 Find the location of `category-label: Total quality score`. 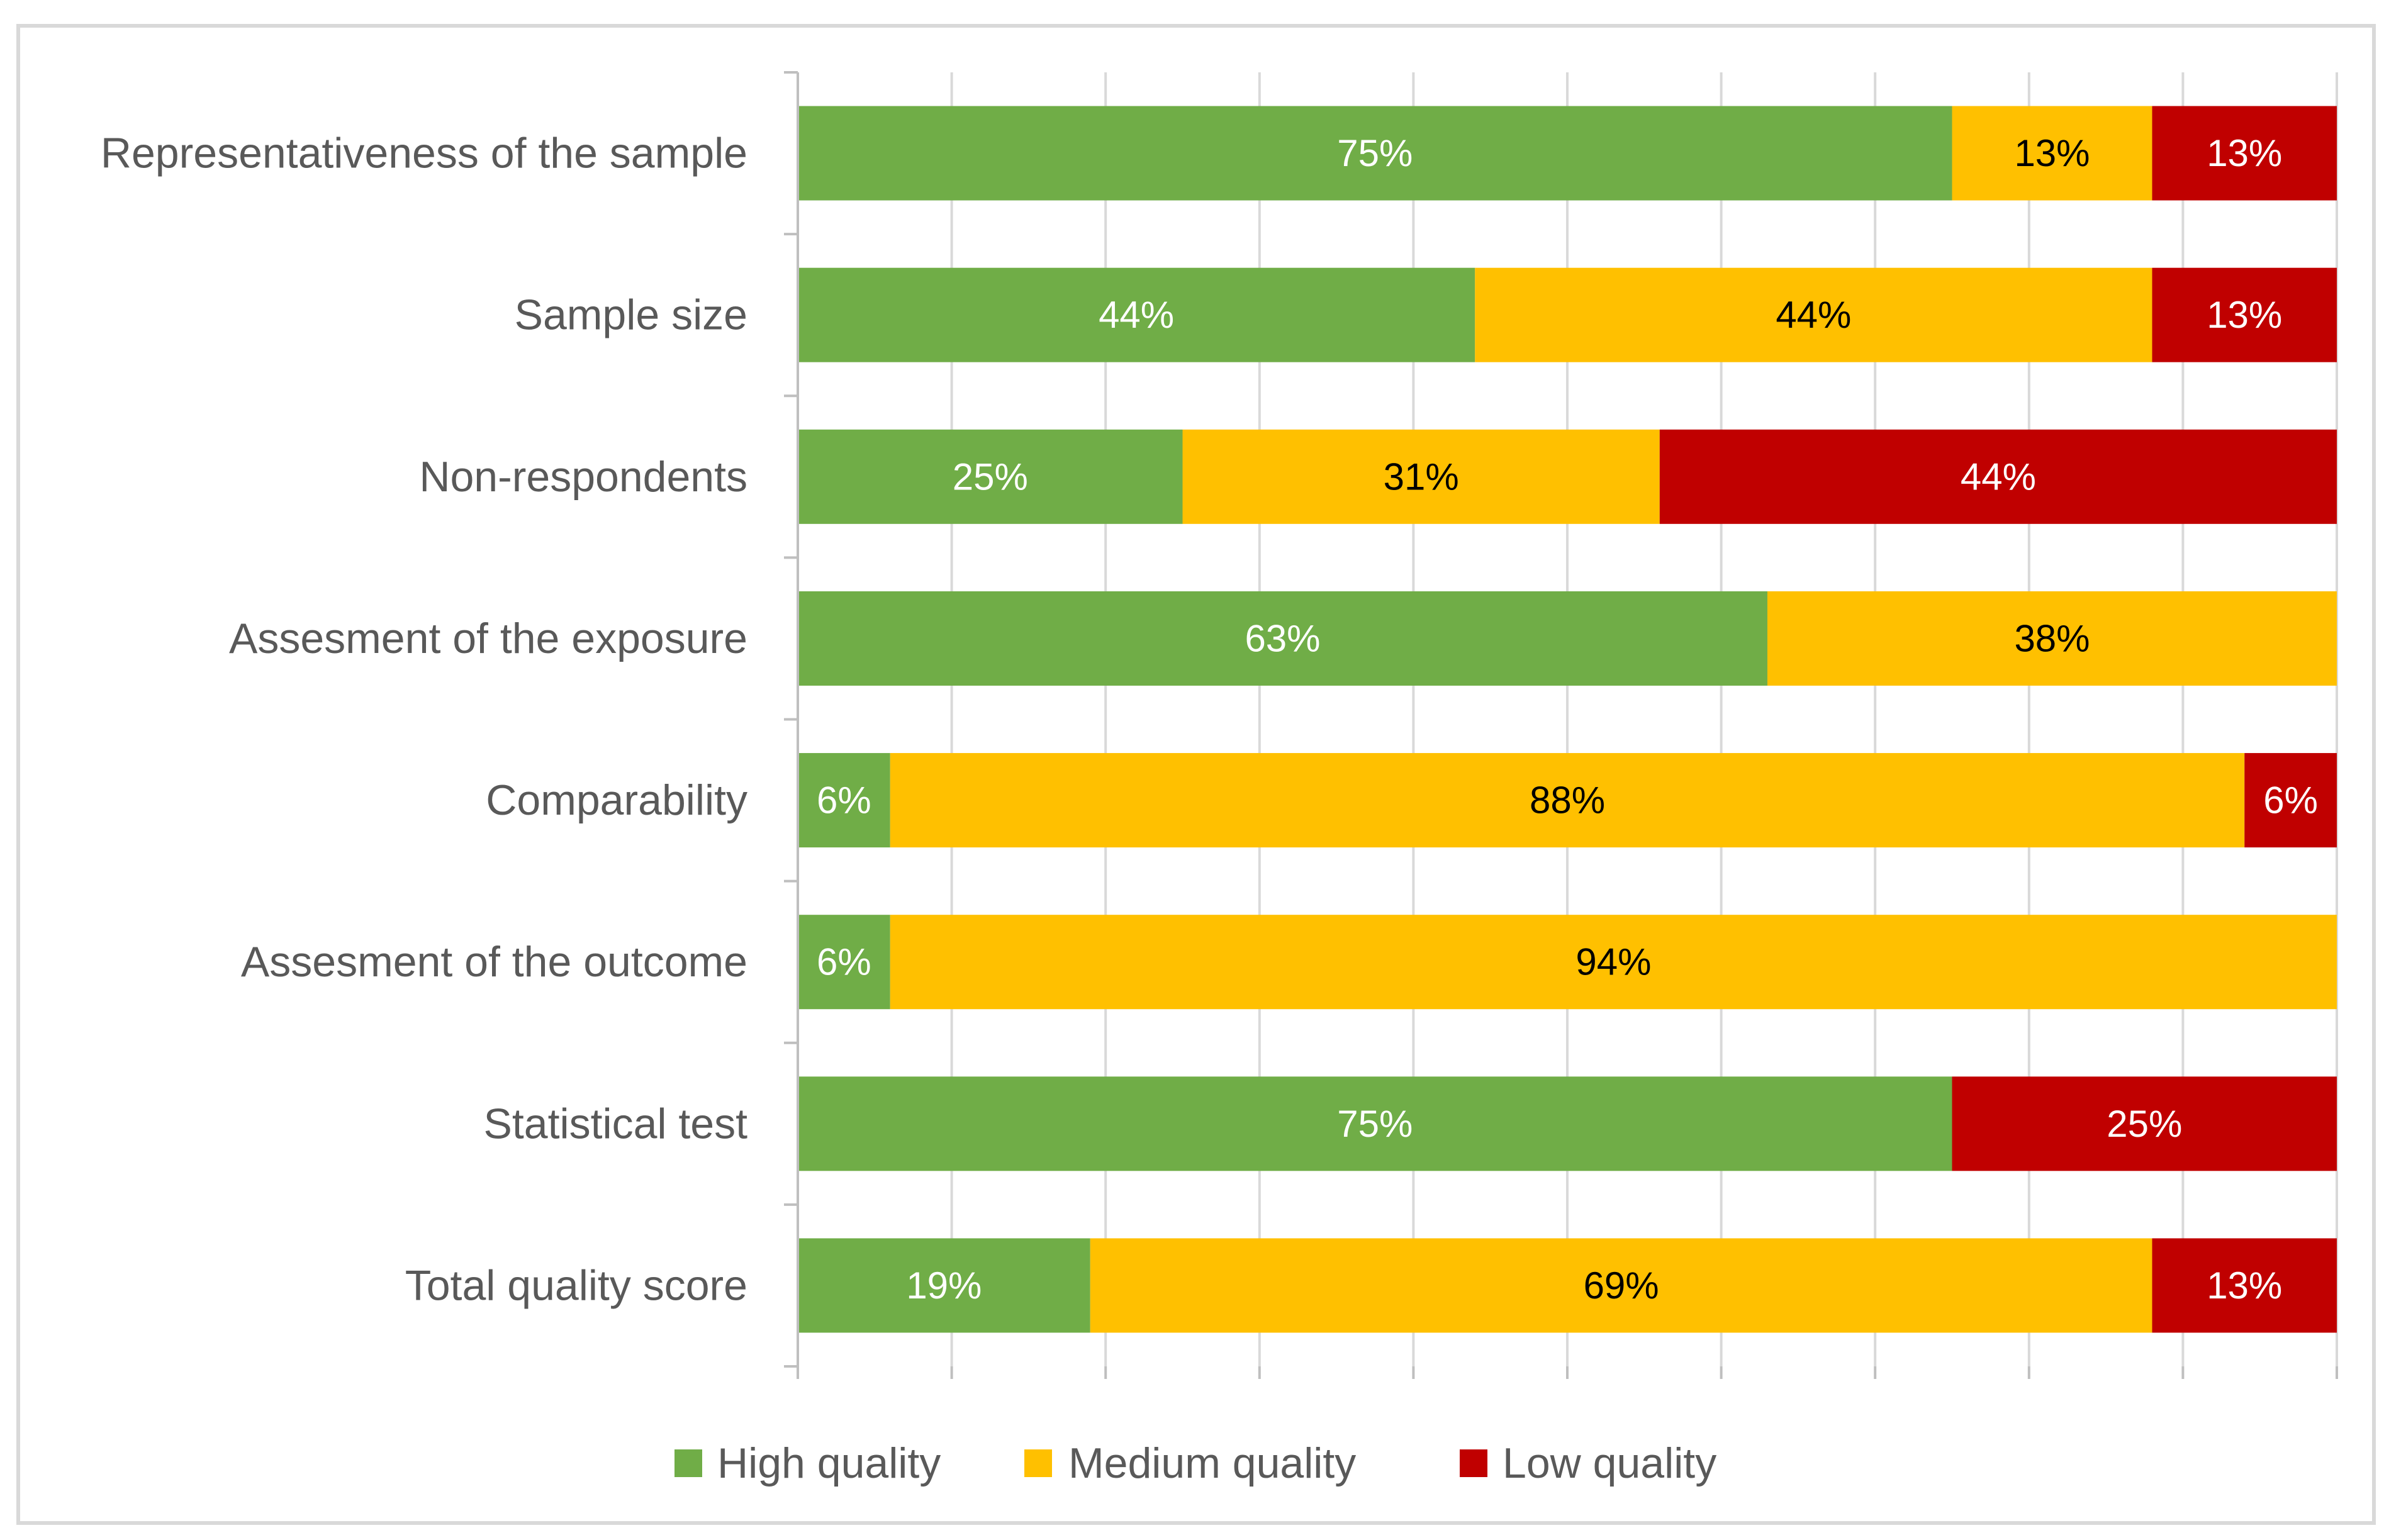

category-label: Total quality score is located at coordinates (576, 1285).